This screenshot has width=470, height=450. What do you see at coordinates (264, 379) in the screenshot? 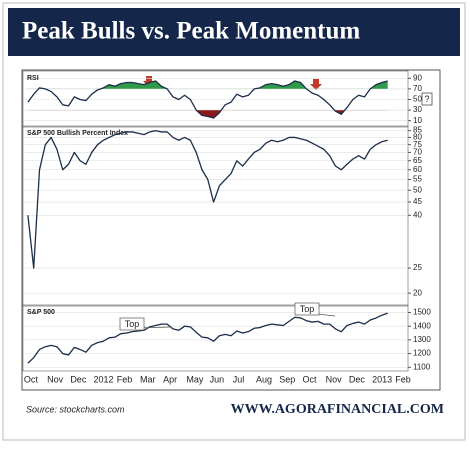
I see `x-tick-label: Aug` at bounding box center [264, 379].